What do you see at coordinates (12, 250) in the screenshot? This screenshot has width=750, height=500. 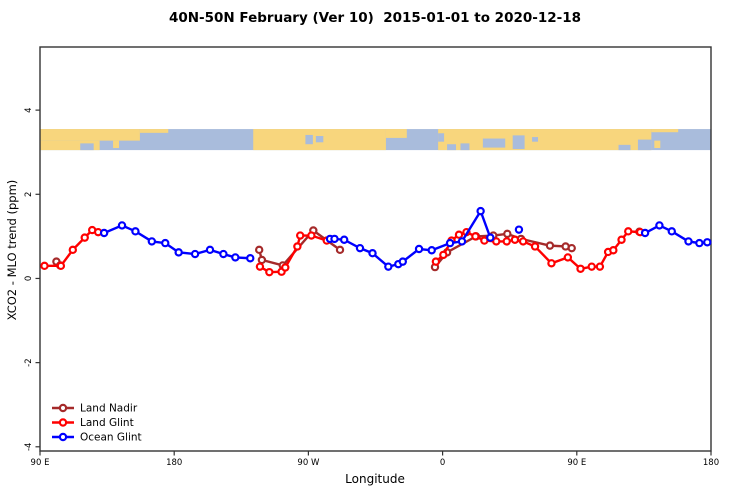 I see `y-axis-title: XCO2 - MLO trend (ppm)` at bounding box center [12, 250].